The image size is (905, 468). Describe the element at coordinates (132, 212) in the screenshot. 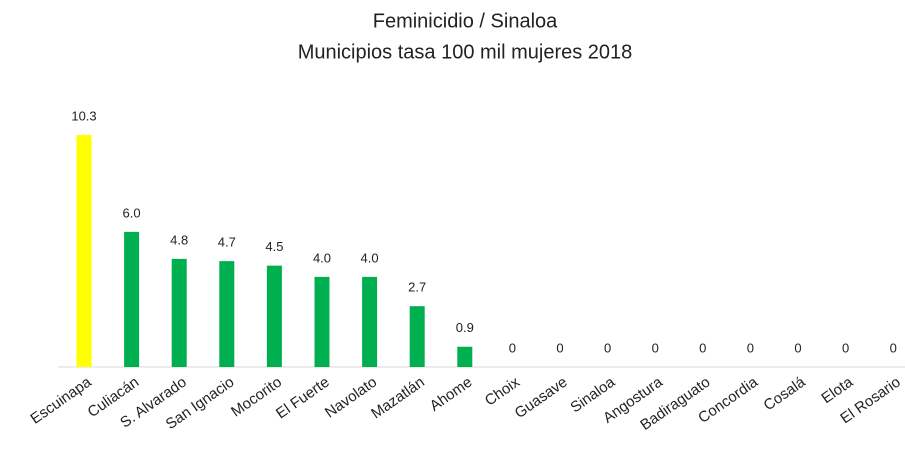

I see `value-label: 6.0` at that location.